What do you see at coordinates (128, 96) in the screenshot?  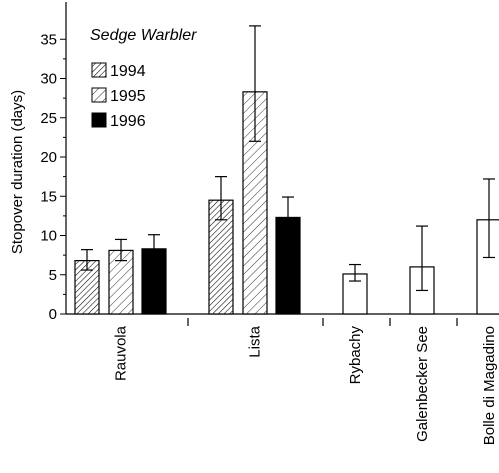 I see `legend-label: 1995` at bounding box center [128, 96].